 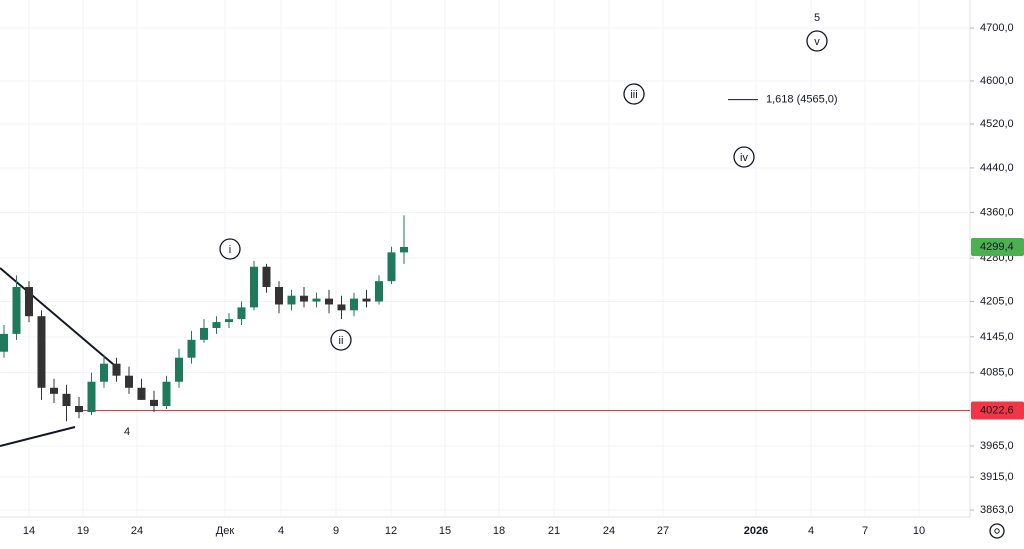 I want to click on y-tick-label: 4600,0, so click(x=997, y=81).